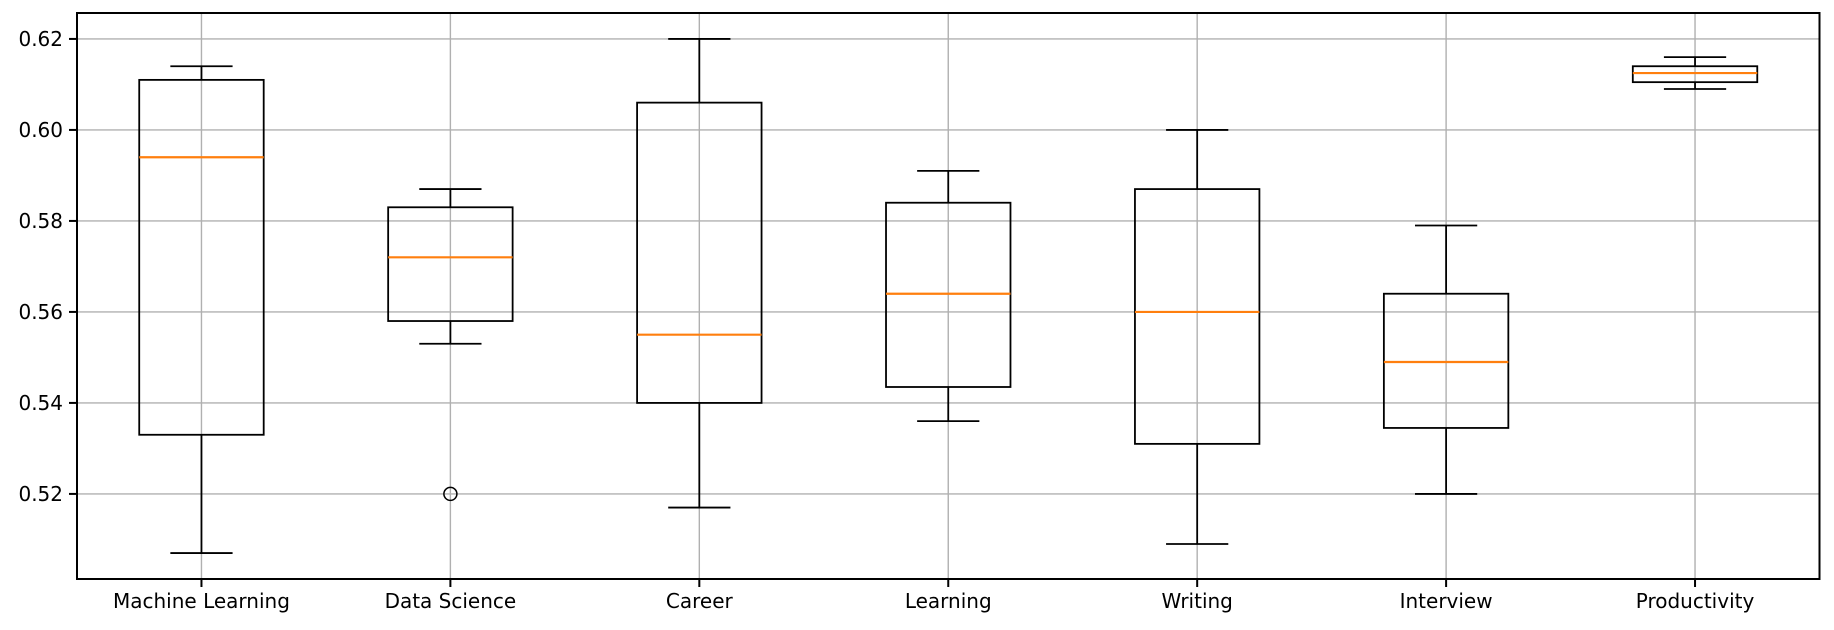 This screenshot has height=630, width=1834. I want to click on y-tick-label: 0.60, so click(40, 130).